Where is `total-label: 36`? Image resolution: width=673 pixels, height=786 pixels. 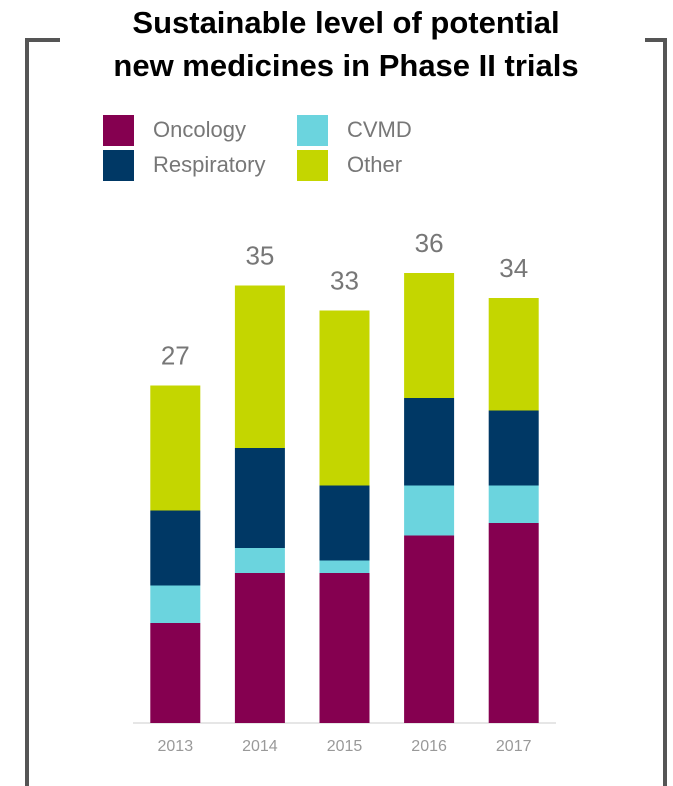 total-label: 36 is located at coordinates (429, 243).